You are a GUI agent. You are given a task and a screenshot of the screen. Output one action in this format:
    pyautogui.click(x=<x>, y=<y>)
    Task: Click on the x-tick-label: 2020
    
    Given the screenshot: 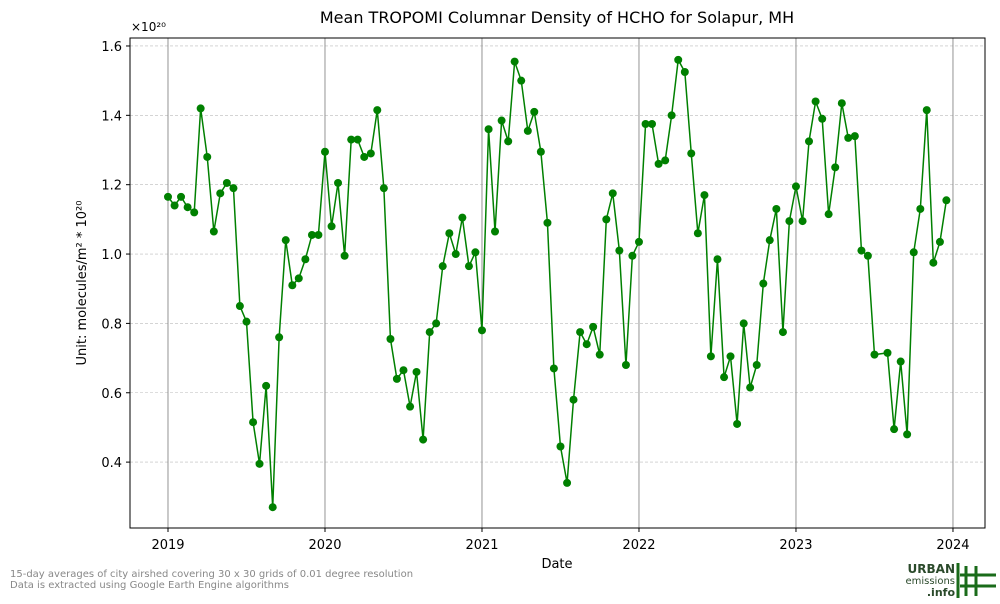 What is the action you would take?
    pyautogui.click(x=324, y=545)
    